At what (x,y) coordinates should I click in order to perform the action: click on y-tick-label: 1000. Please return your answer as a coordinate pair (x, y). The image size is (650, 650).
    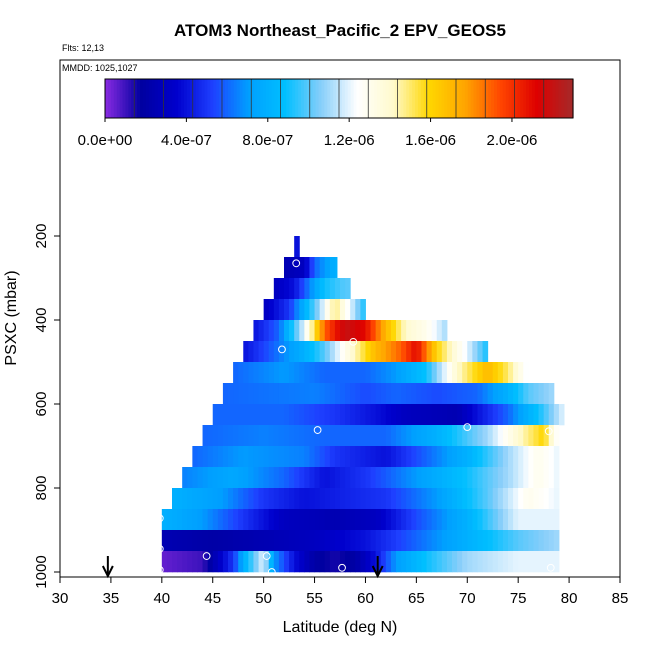
    Looking at the image, I should click on (41, 571).